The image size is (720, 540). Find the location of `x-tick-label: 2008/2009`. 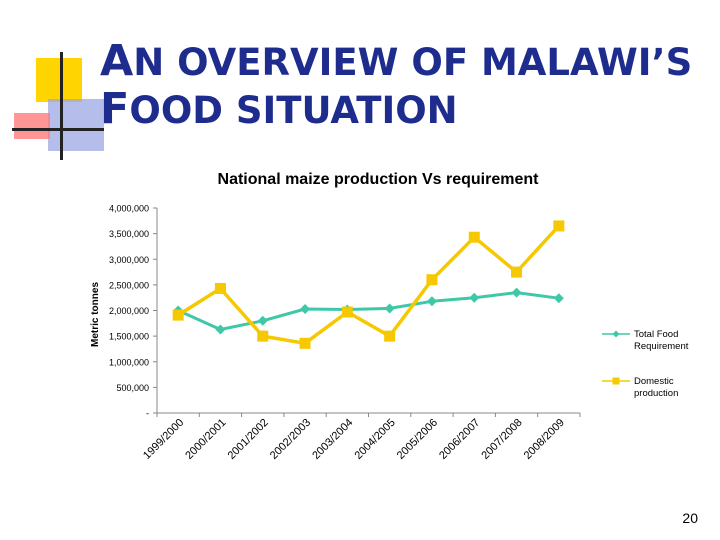

x-tick-label: 2008/2009 is located at coordinates (544, 439).